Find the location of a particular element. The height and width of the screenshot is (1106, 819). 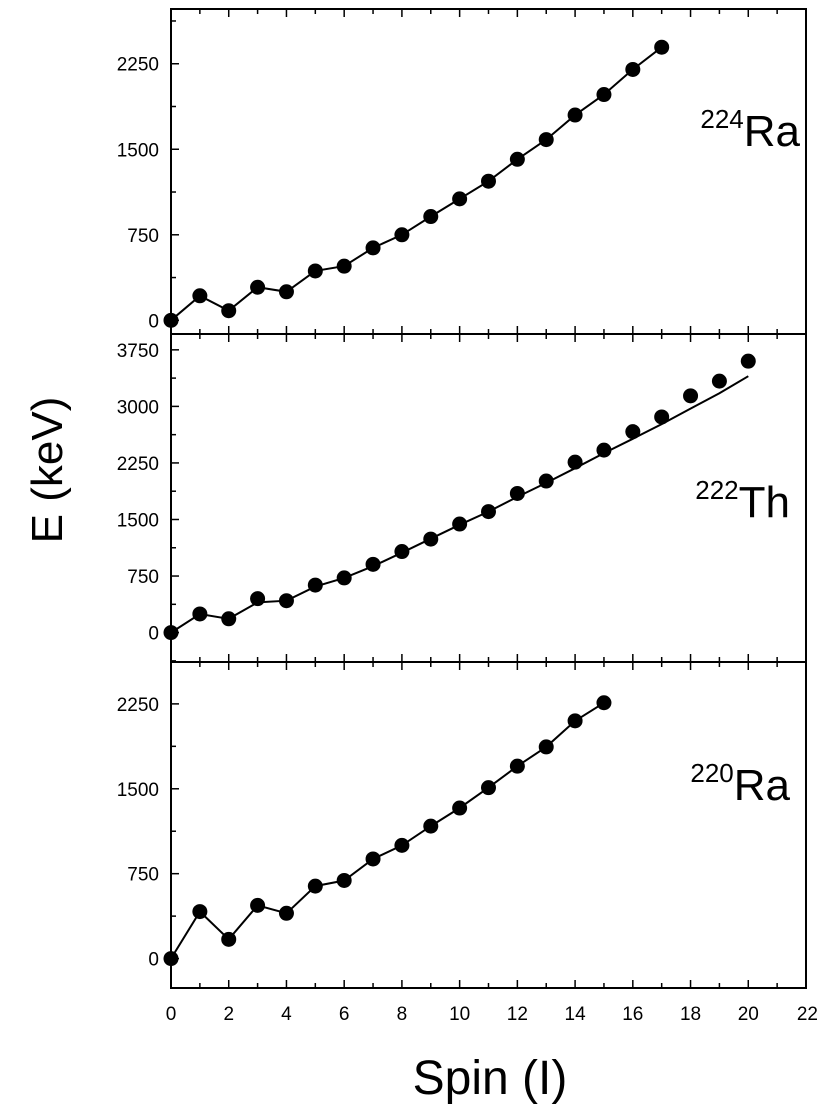

nucleus-label: 224Ra is located at coordinates (750, 130).